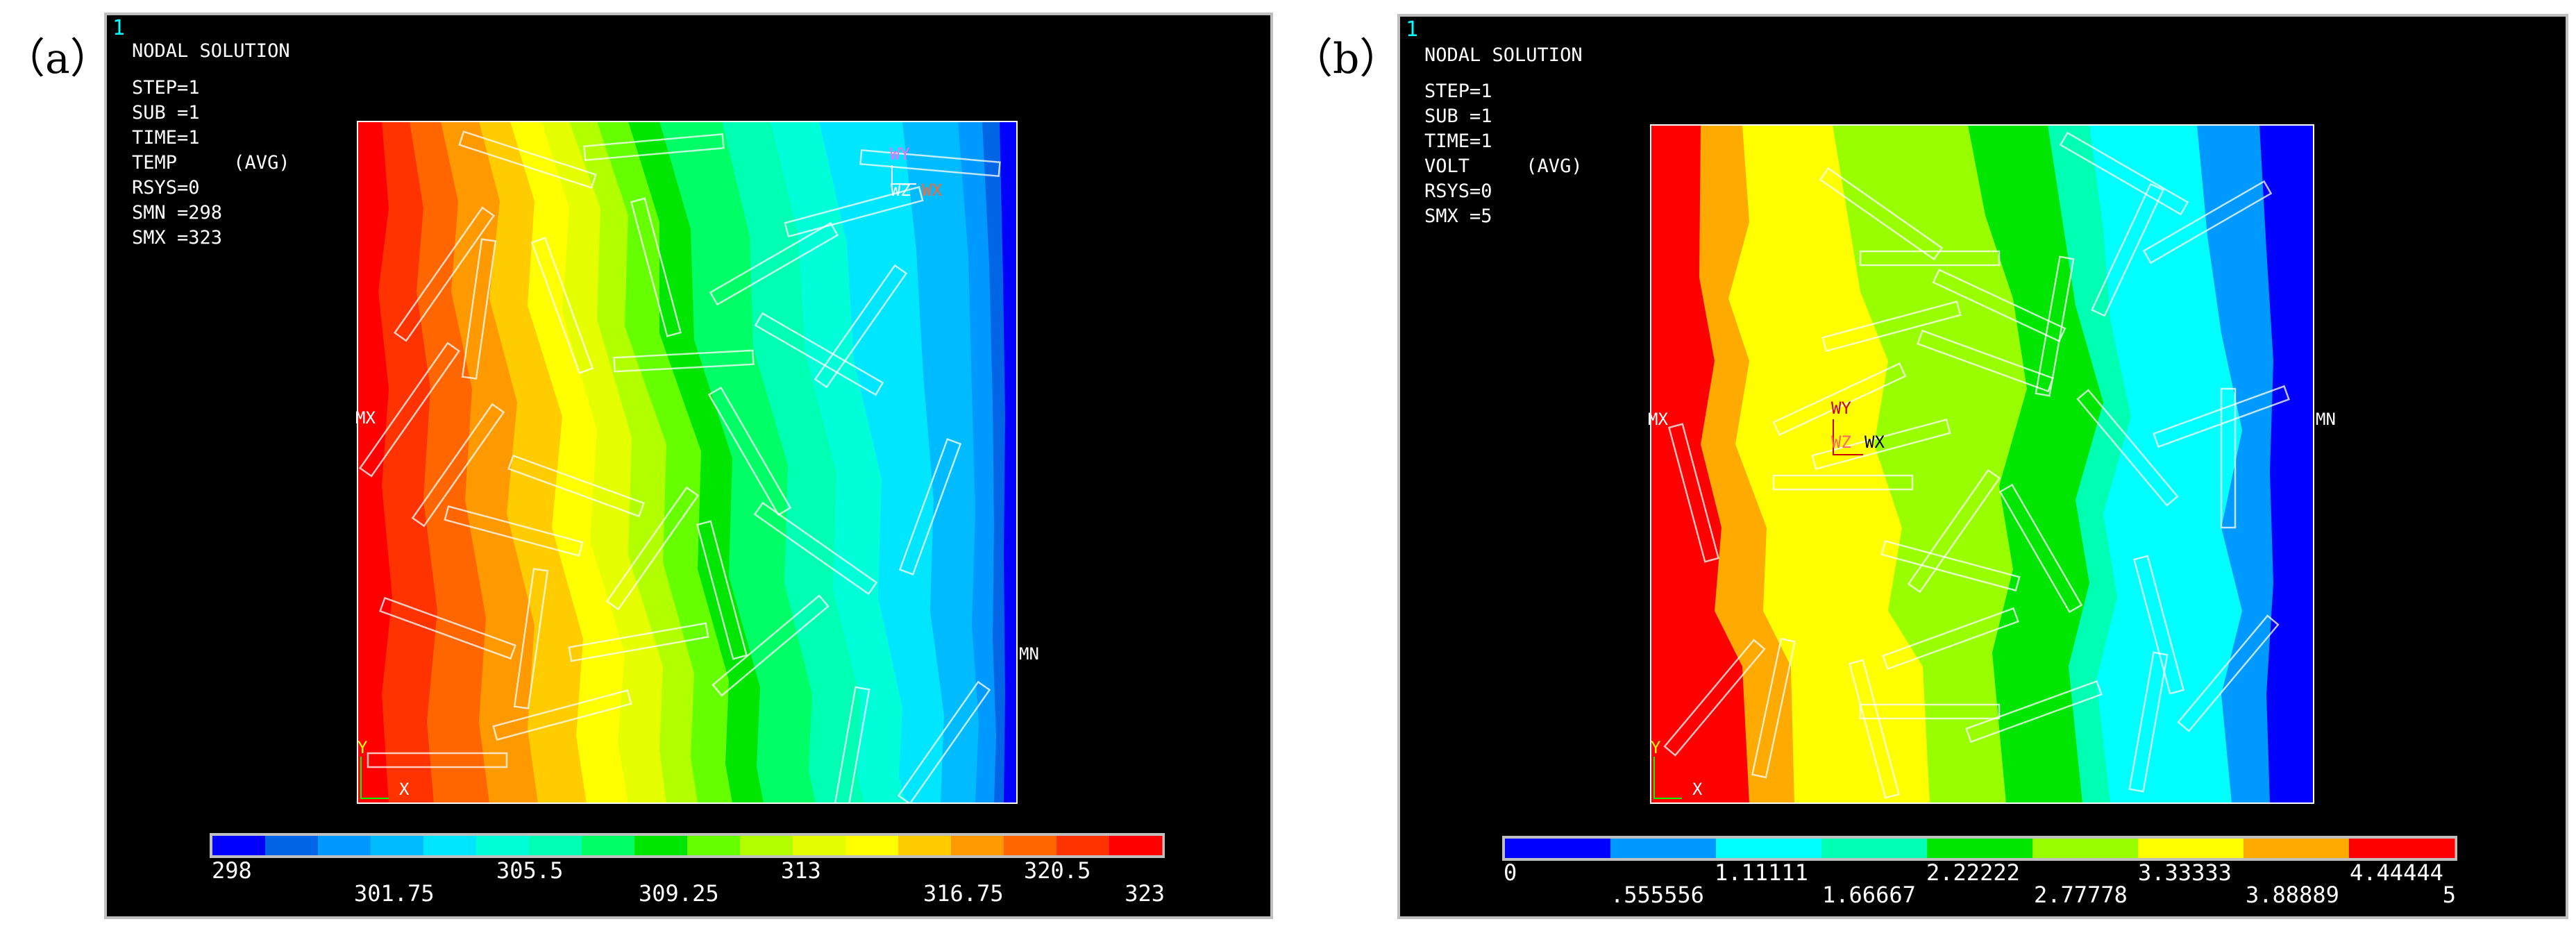 This screenshot has width=2576, height=933. Describe the element at coordinates (963, 893) in the screenshot. I see `panel-a-legend-bottom-2: 316.75` at that location.